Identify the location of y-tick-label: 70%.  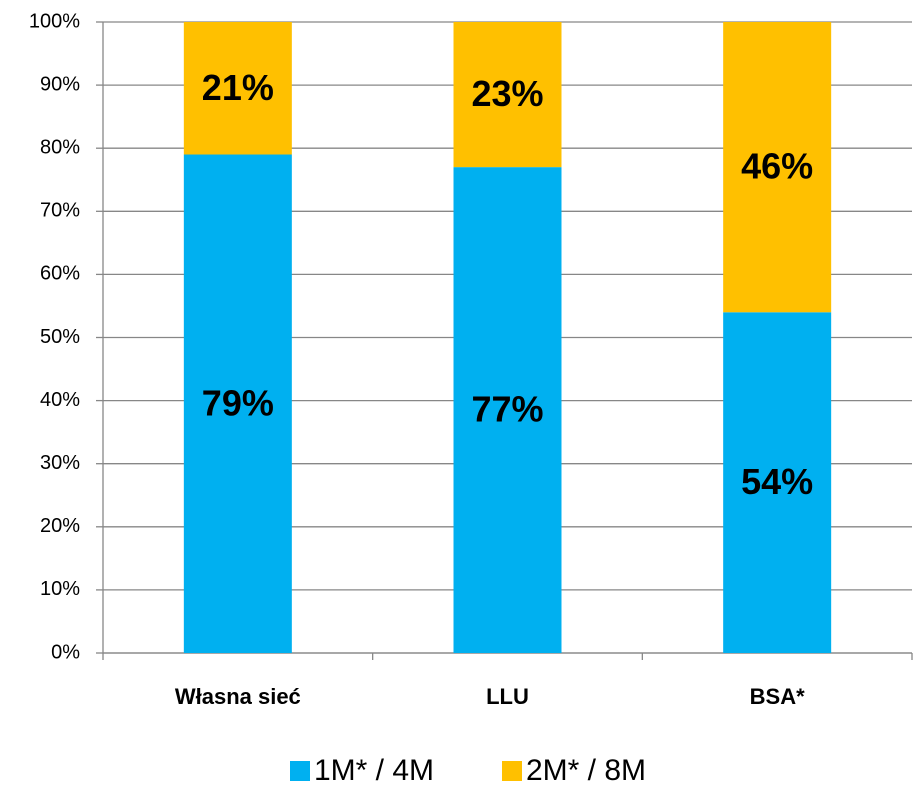
(60, 211).